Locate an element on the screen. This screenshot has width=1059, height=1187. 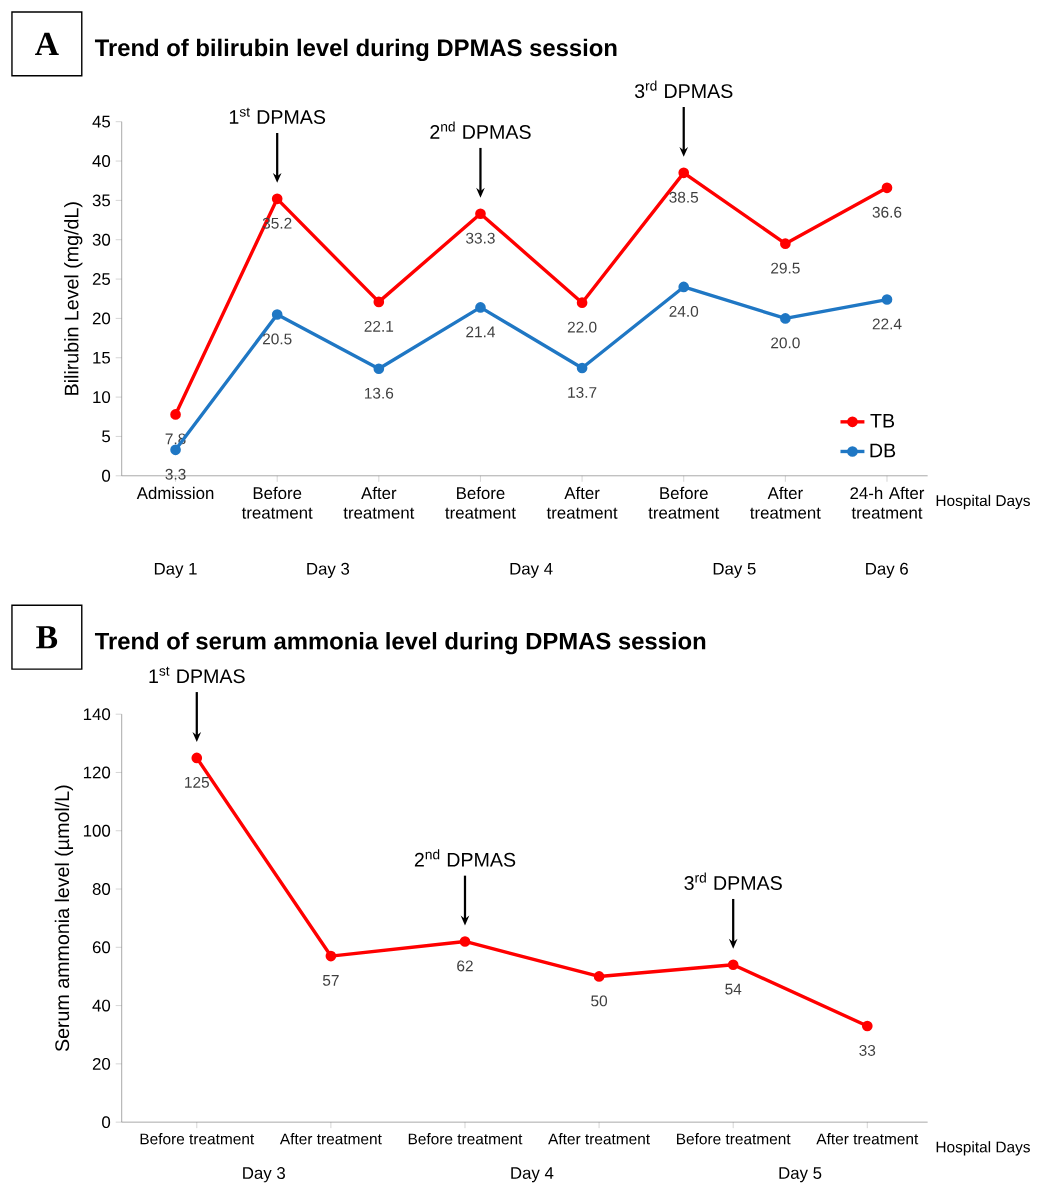
y-tick-label: 30 is located at coordinates (101, 239).